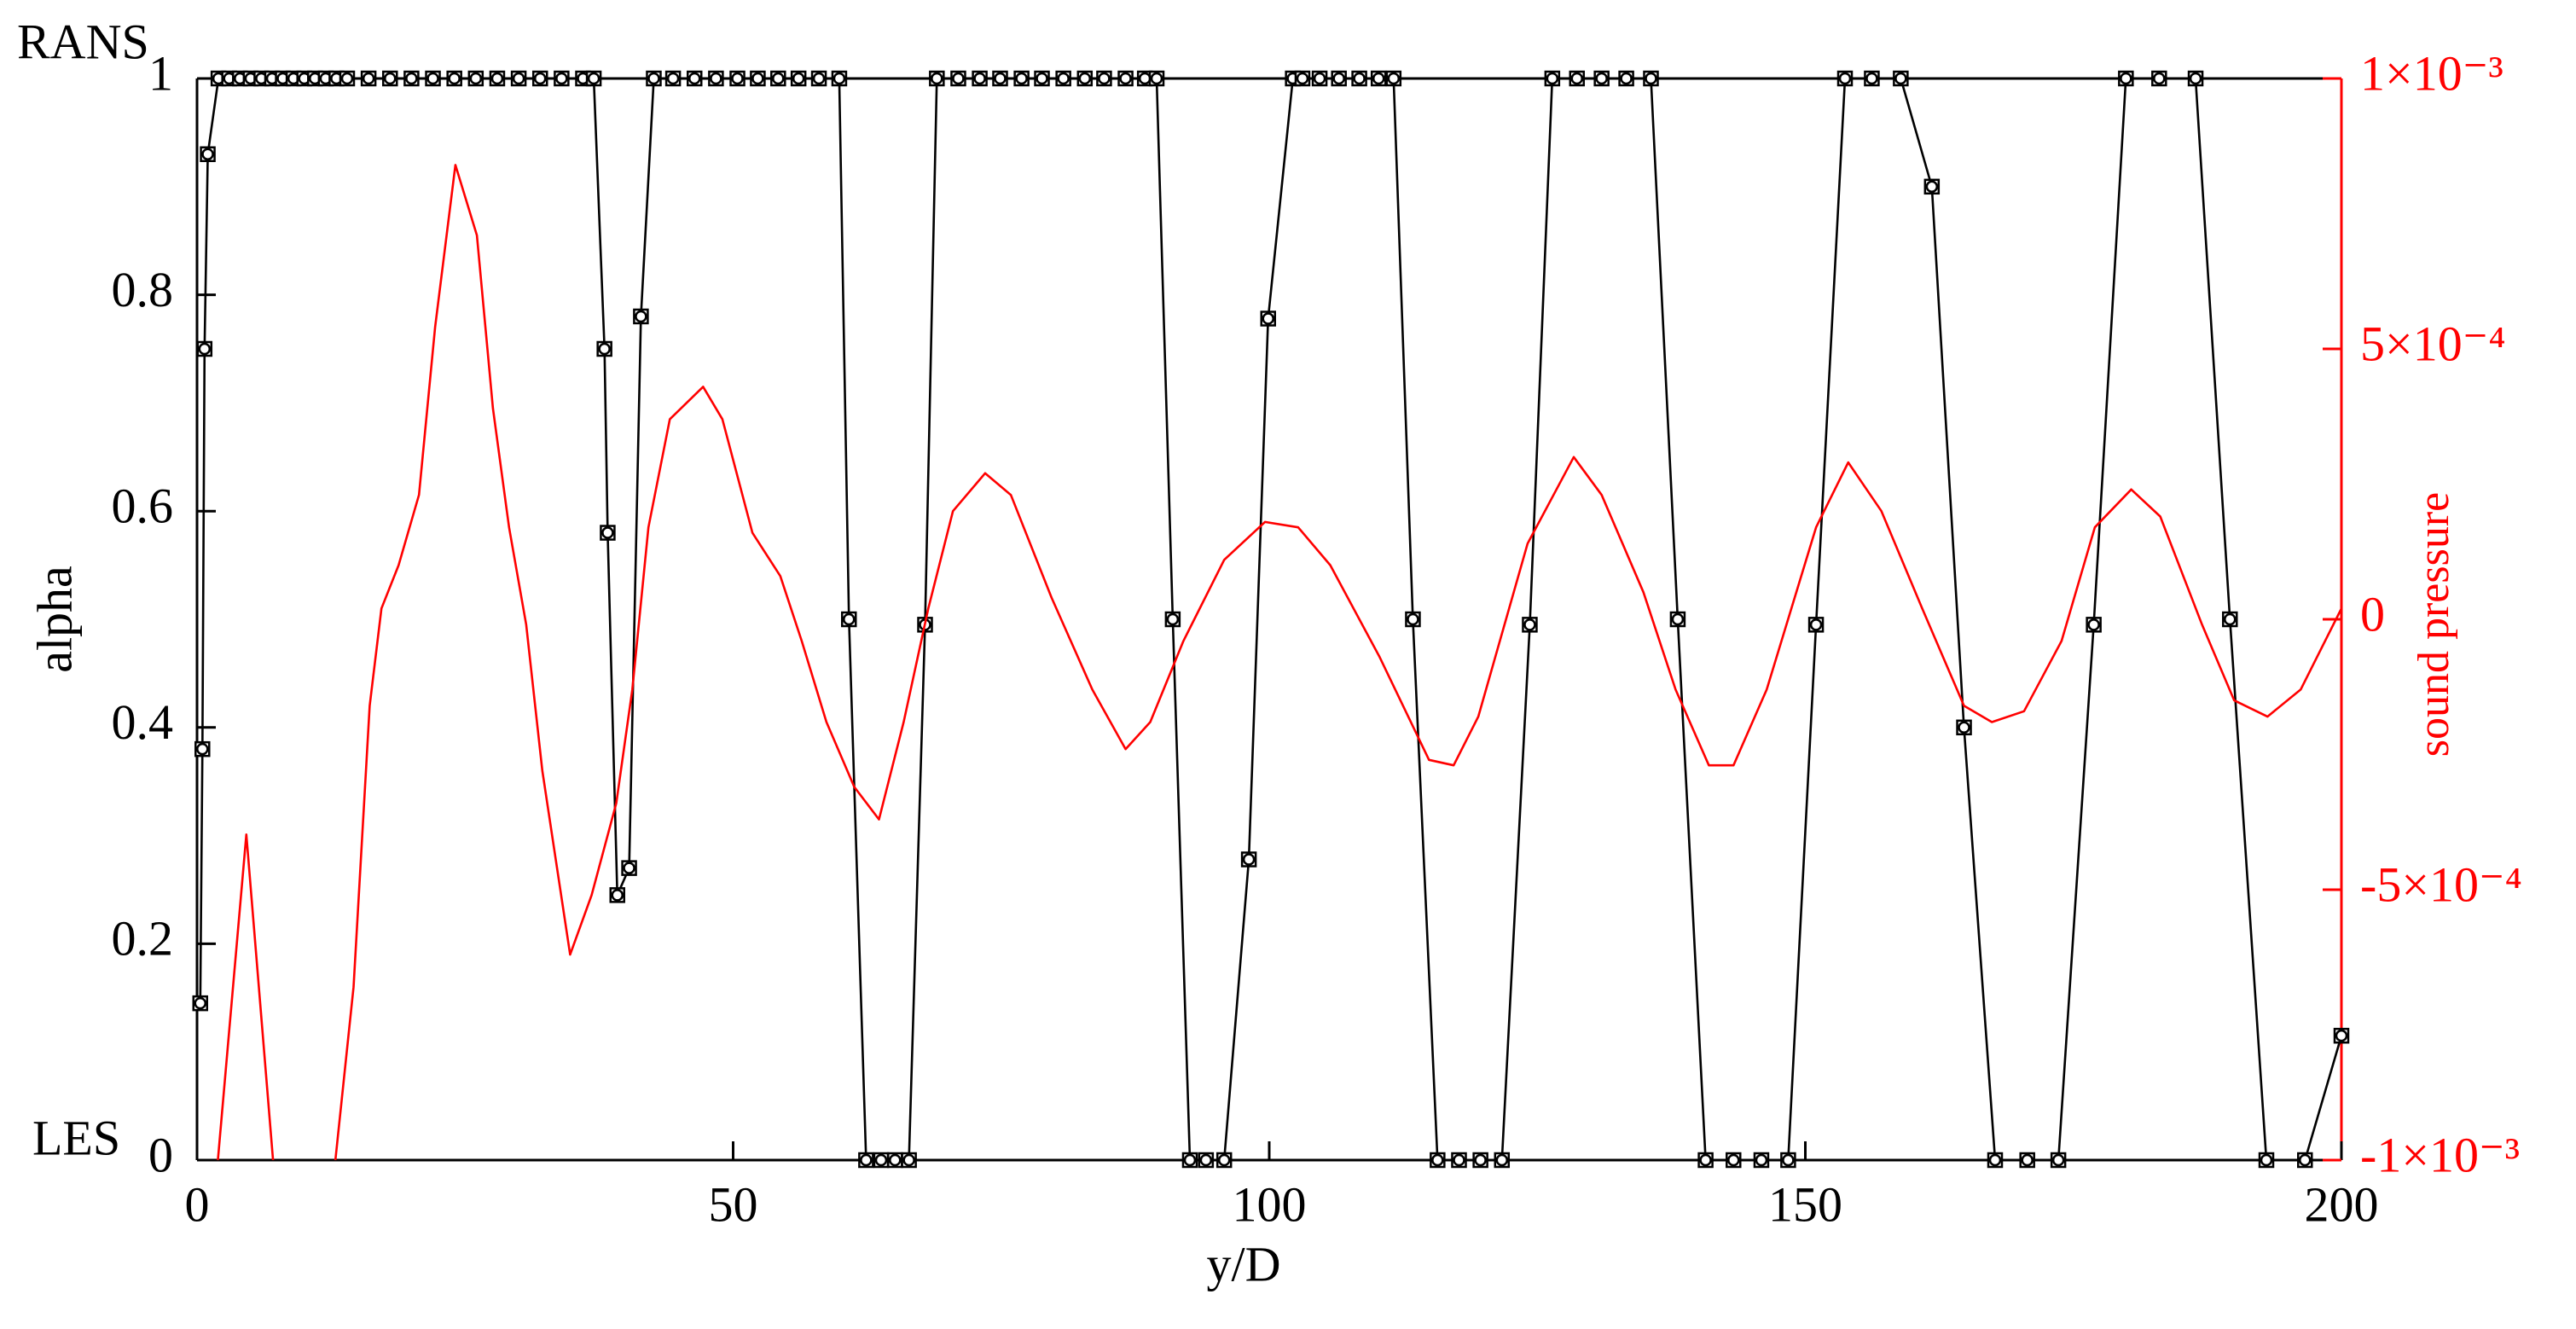 This screenshot has height=1329, width=2576. Describe the element at coordinates (2433, 344) in the screenshot. I see `y2-tick-label: 5×10⁻⁴` at that location.